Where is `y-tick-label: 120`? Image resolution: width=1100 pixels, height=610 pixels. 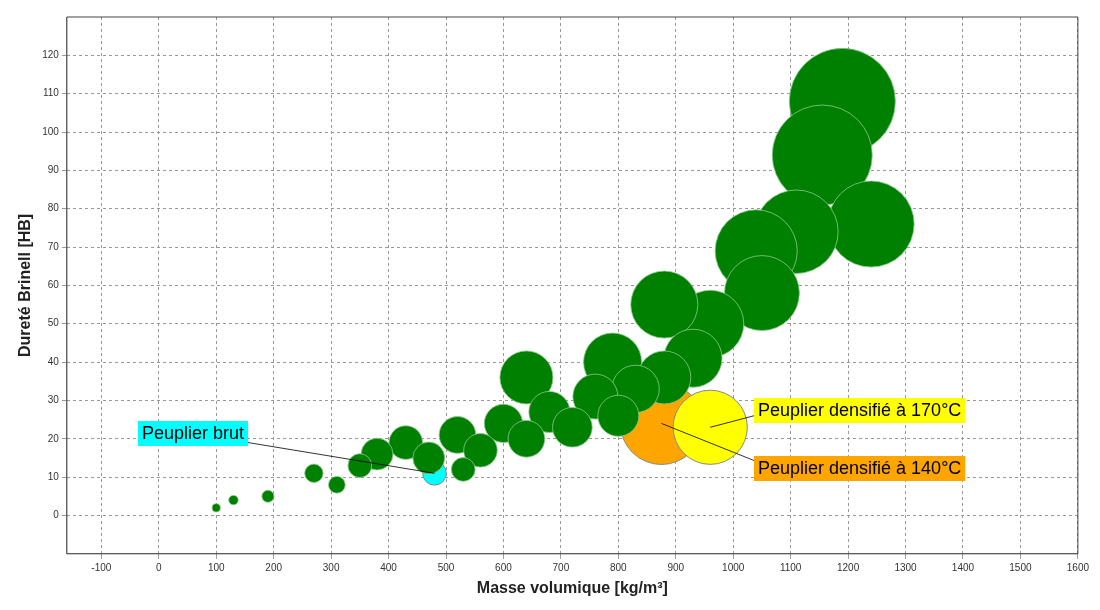
y-tick-label: 120 is located at coordinates (51, 55).